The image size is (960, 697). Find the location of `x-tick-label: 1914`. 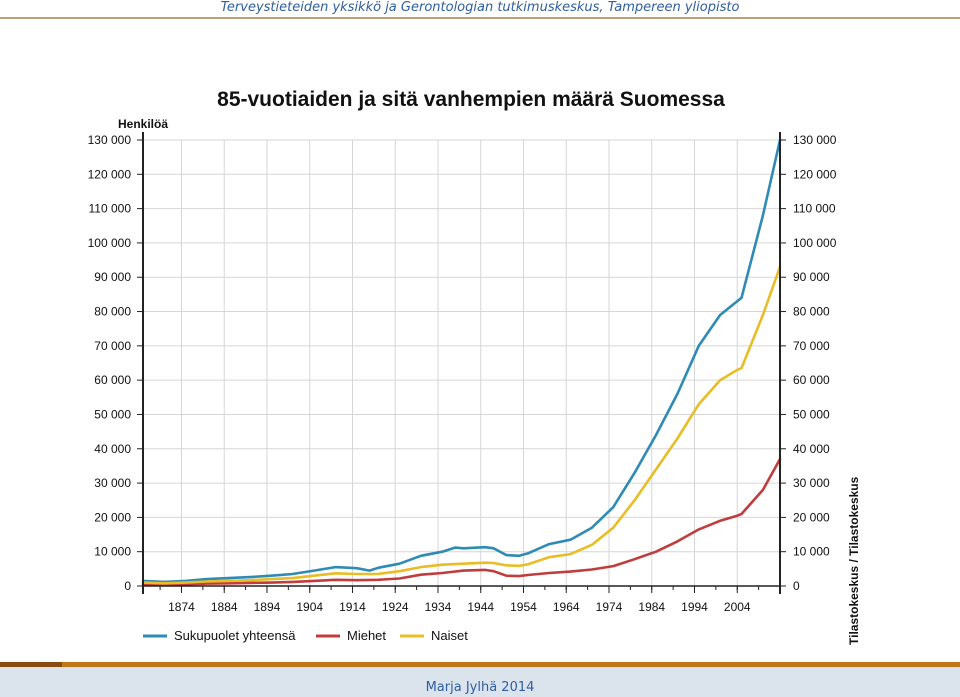

x-tick-label: 1914 is located at coordinates (352, 607).